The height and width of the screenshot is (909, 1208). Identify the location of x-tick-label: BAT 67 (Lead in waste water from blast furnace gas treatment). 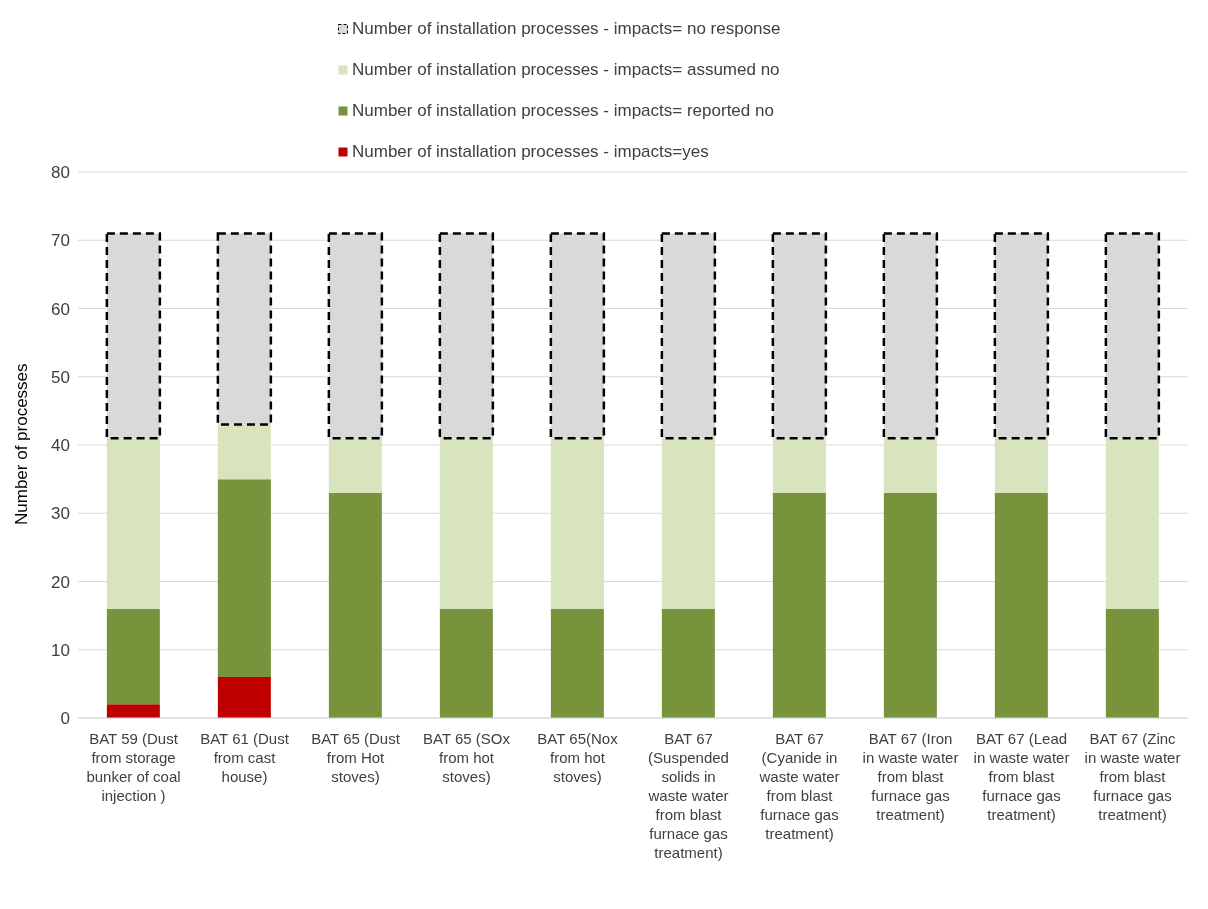
(1021, 776).